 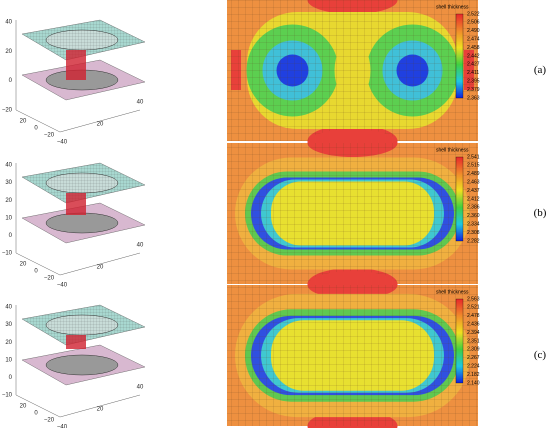 What do you see at coordinates (473, 375) in the screenshot?
I see `colorbar-tick: 2.182` at bounding box center [473, 375].